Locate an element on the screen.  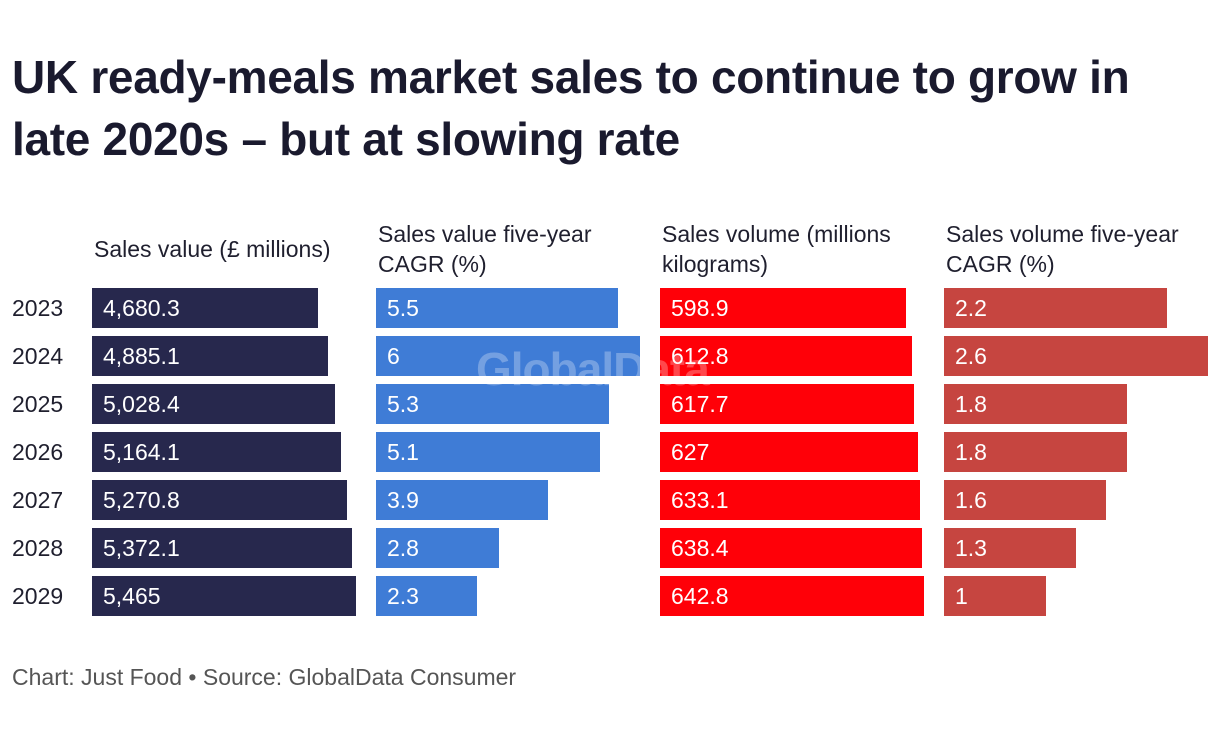
data-label-sales-value-cagr-2023: 5.5 is located at coordinates (403, 308).